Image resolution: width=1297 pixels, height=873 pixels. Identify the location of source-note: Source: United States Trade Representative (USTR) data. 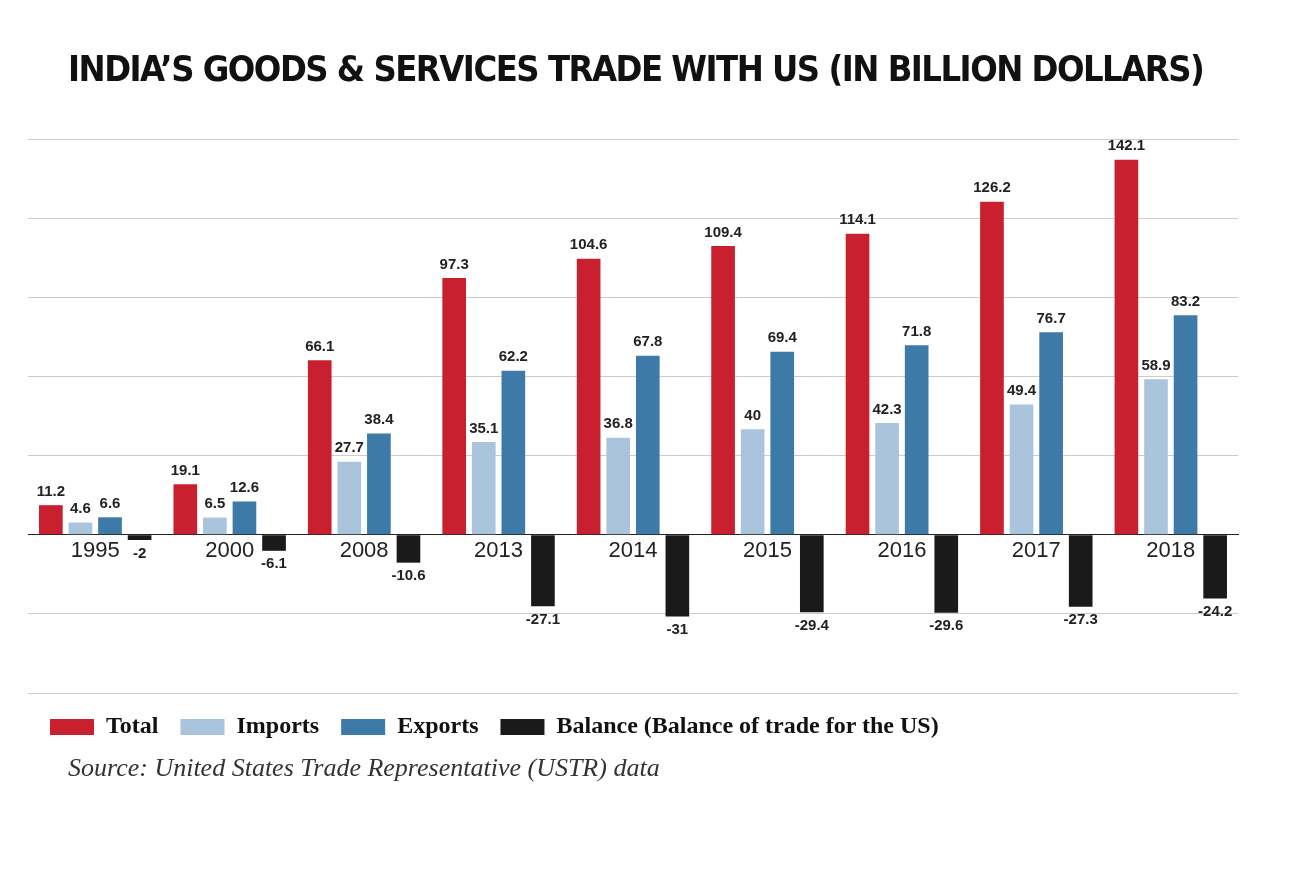
(364, 768).